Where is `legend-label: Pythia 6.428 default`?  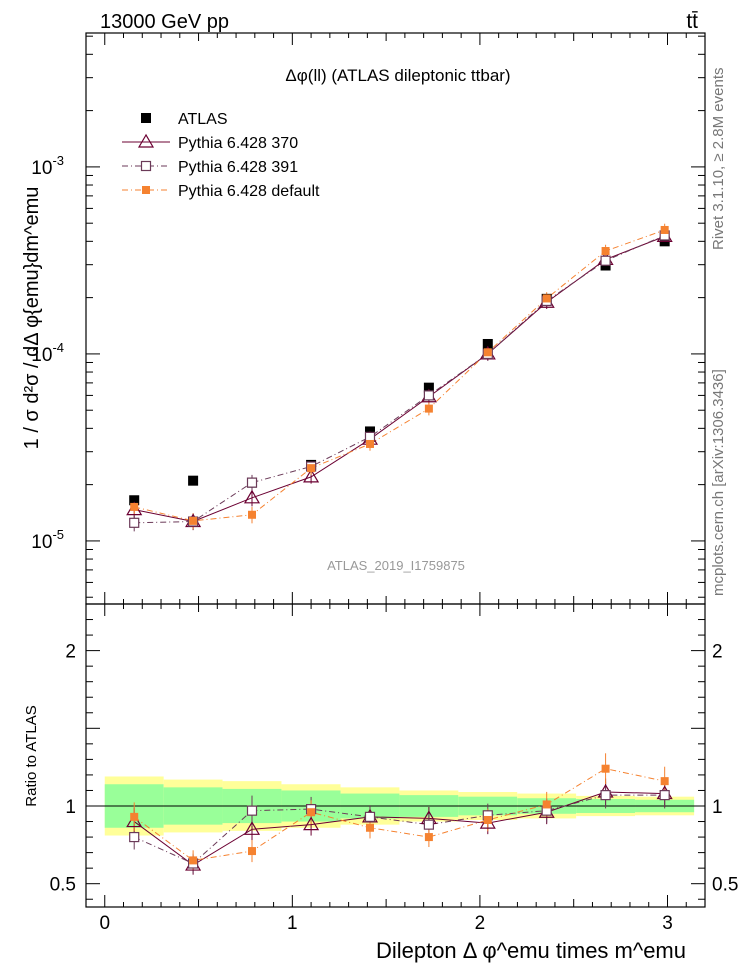
legend-label: Pythia 6.428 default is located at coordinates (249, 191).